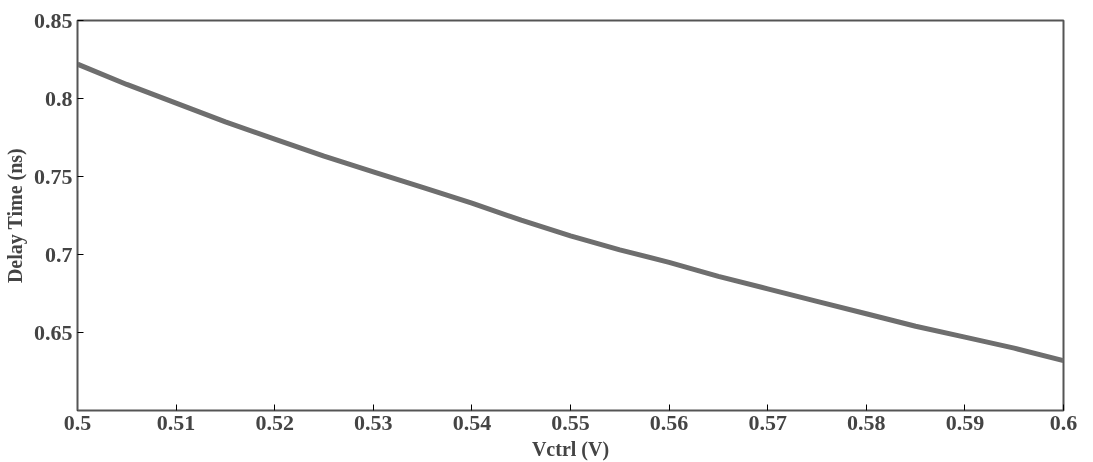  I want to click on x-axis-title: Vctrl (V), so click(570, 449).